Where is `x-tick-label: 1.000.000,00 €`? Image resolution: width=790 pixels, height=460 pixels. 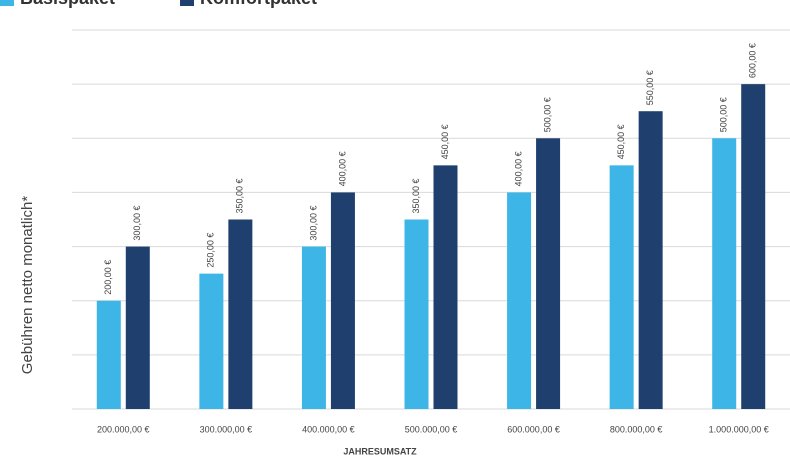 x-tick-label: 1.000.000,00 € is located at coordinates (739, 429).